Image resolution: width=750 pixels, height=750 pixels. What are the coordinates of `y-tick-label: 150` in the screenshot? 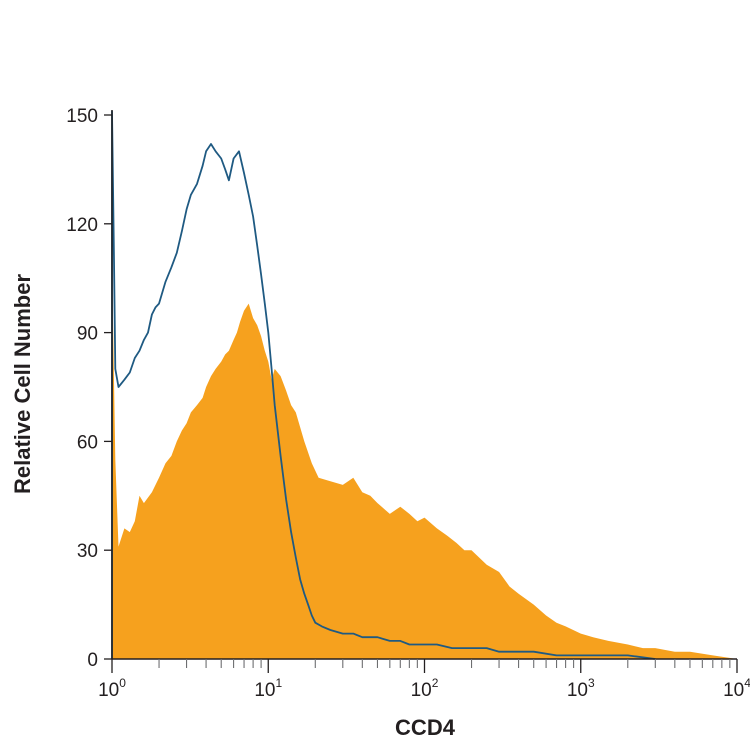 It's located at (82, 116).